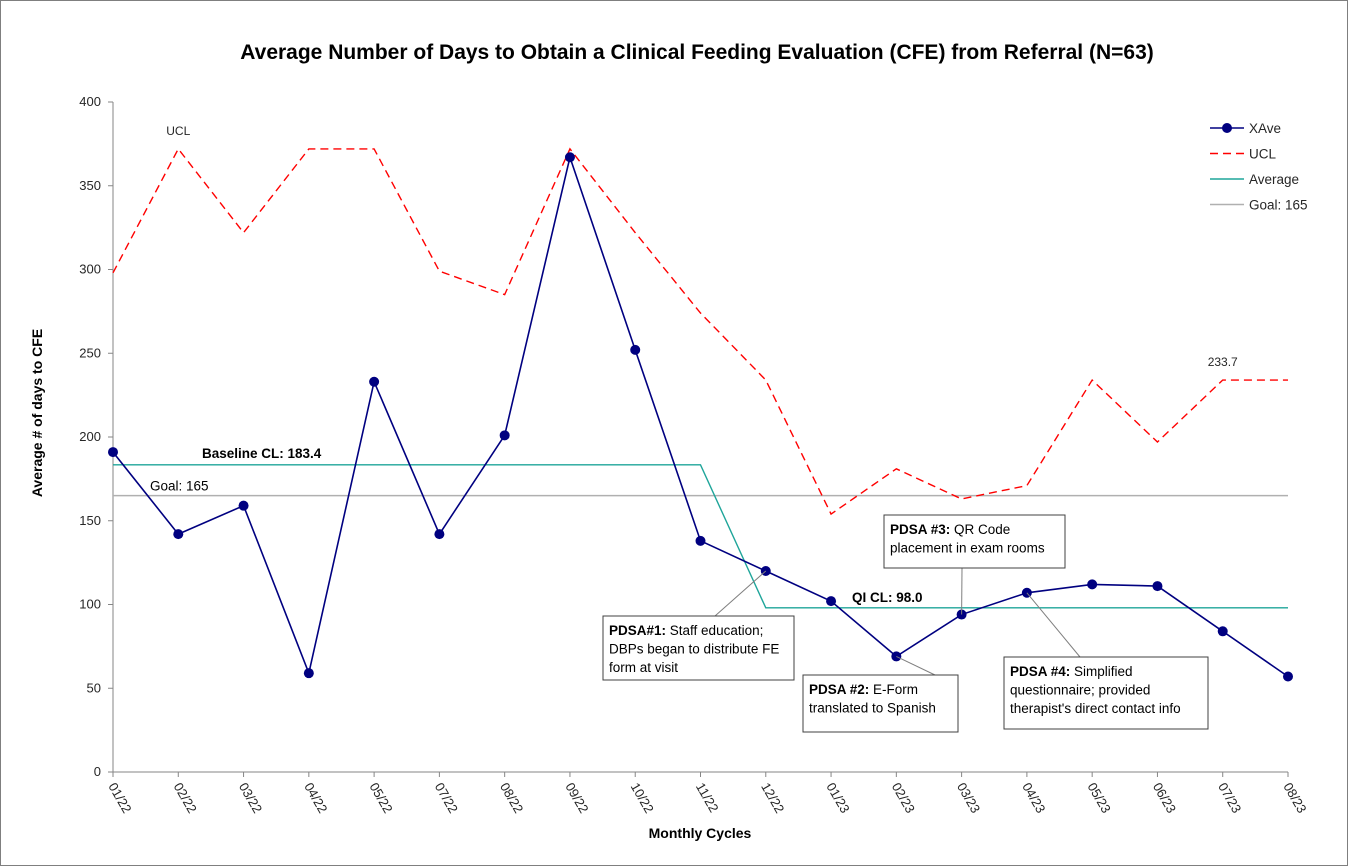  I want to click on annotation-box-pdsa1, so click(698, 648).